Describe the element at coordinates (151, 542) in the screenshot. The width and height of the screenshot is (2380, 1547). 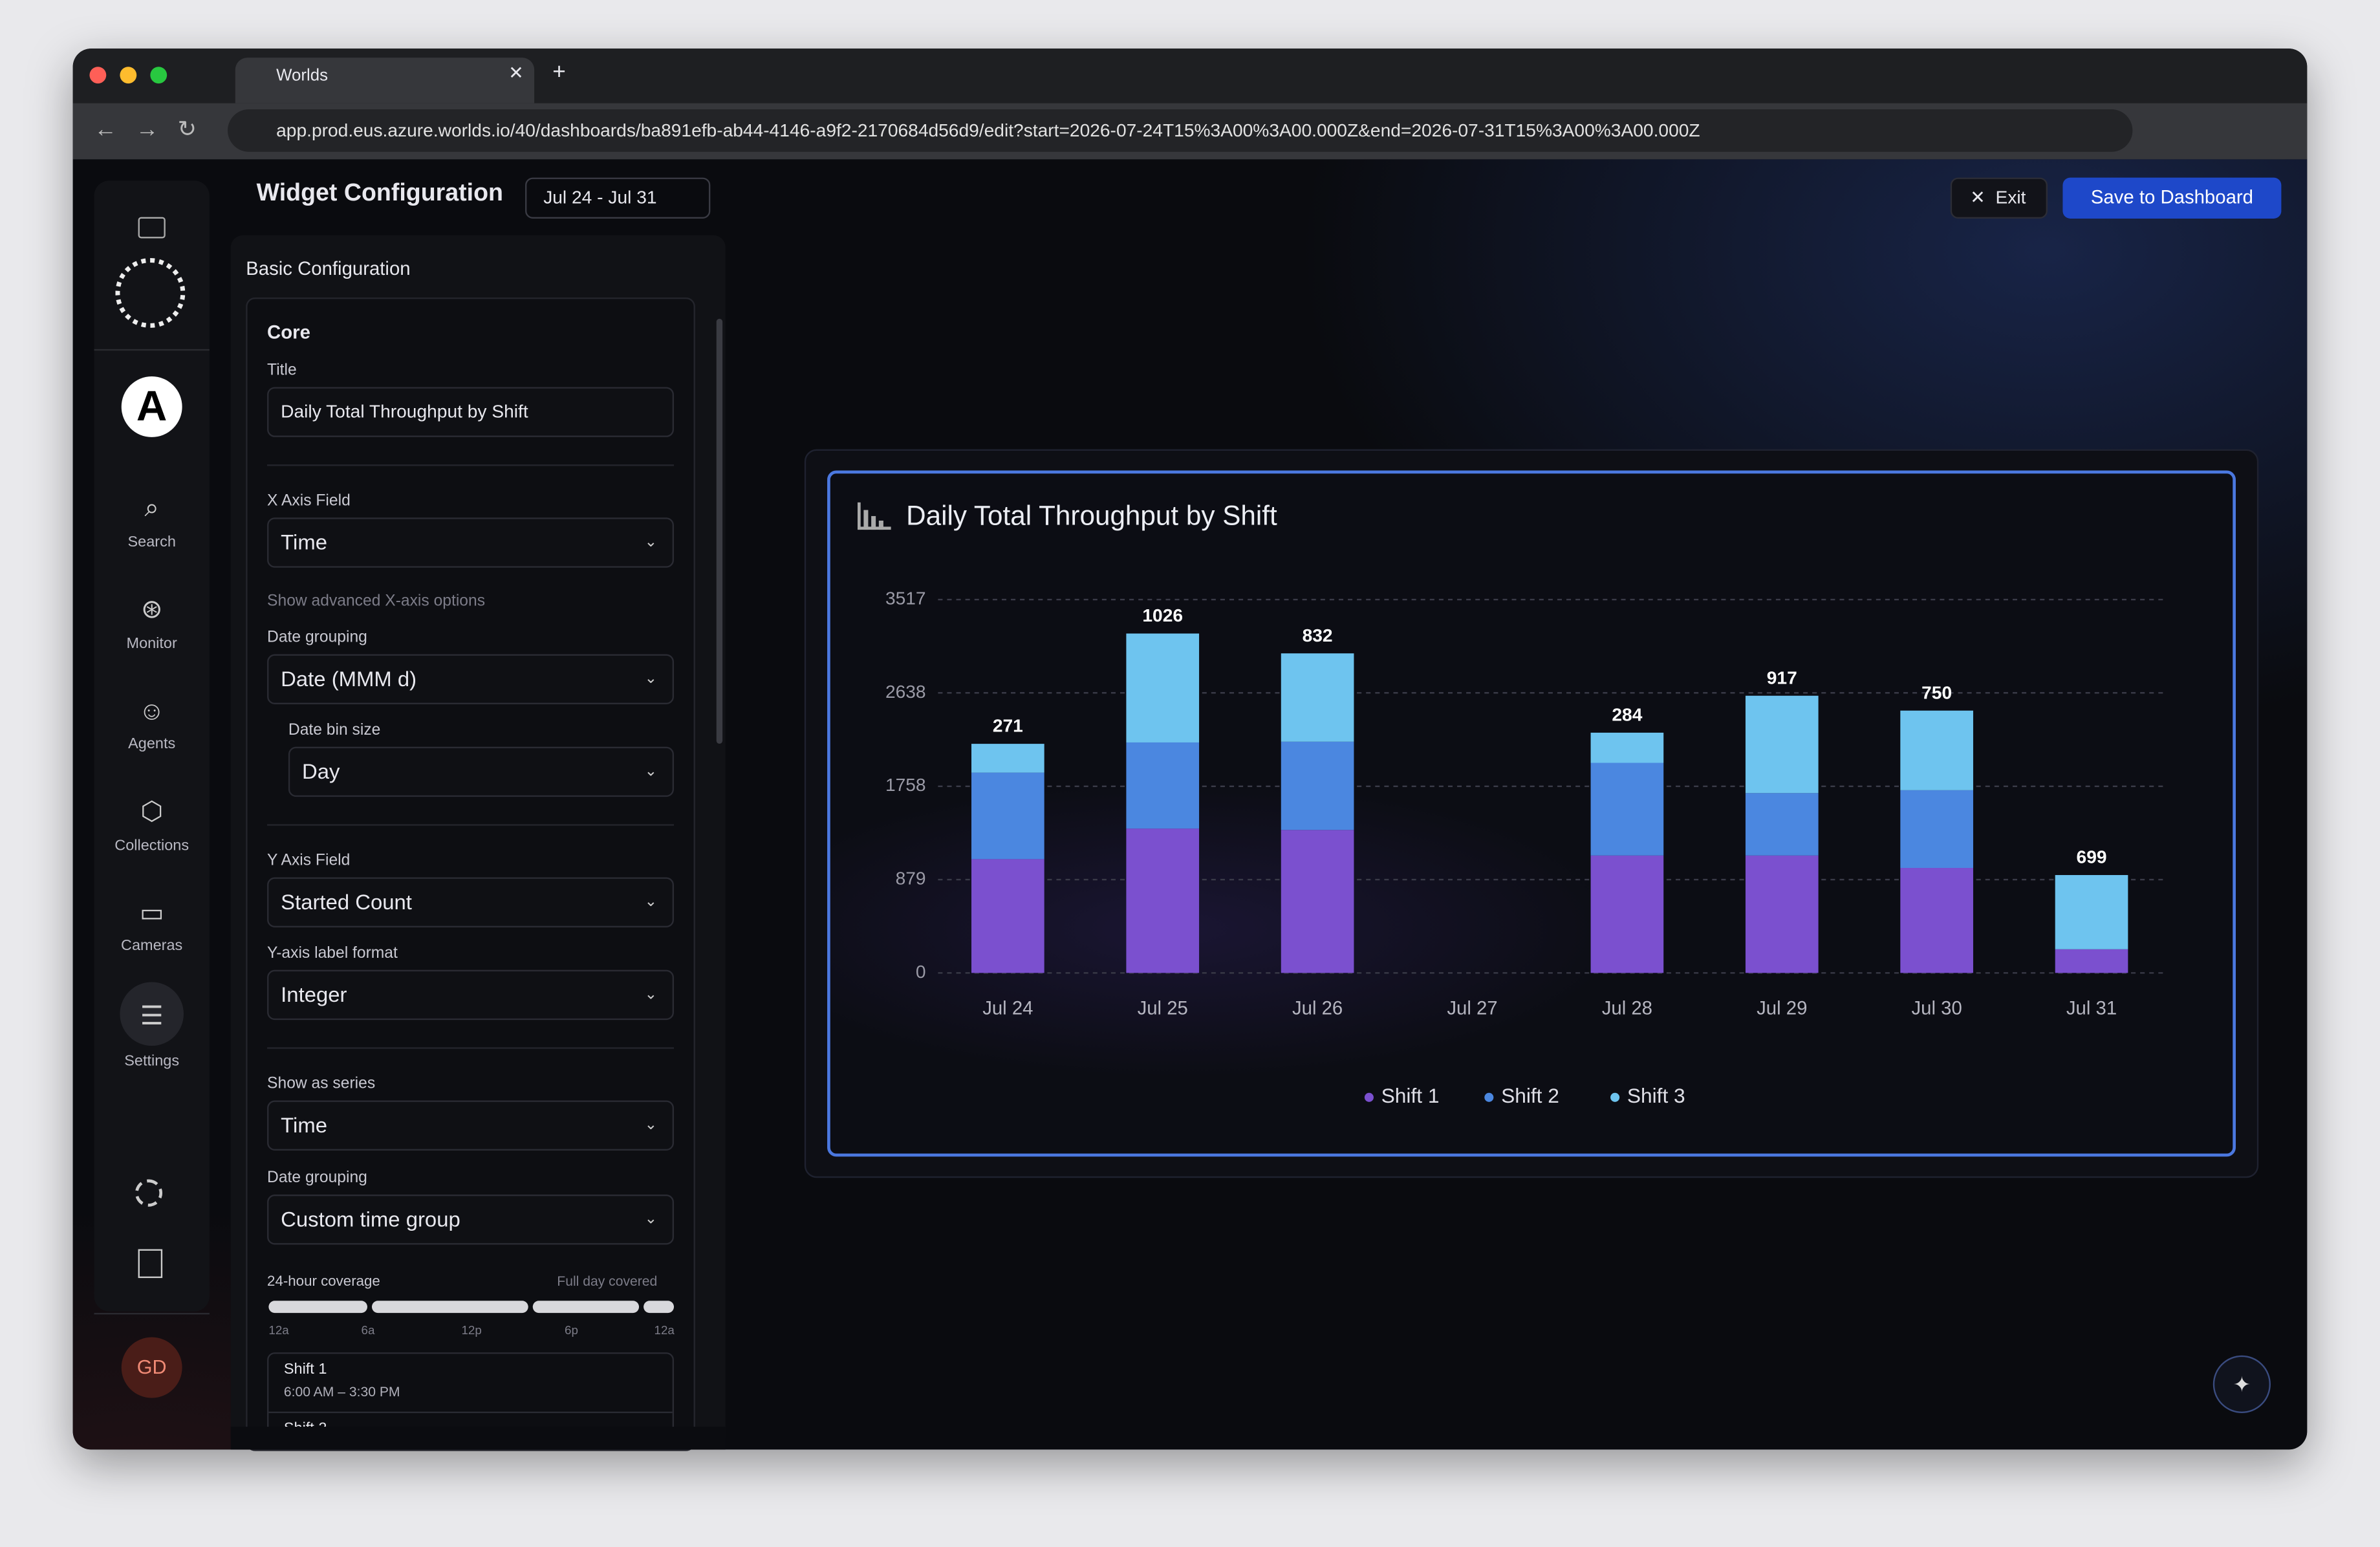
I see `nav-label: Search` at that location.